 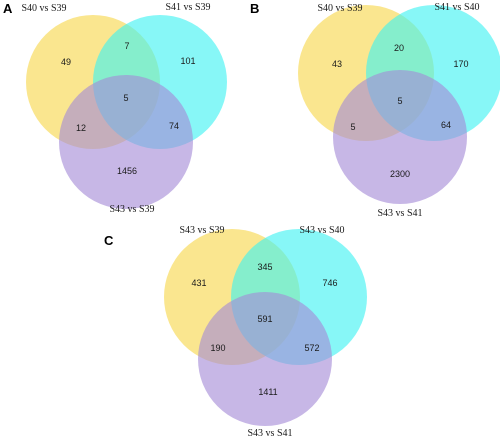 What do you see at coordinates (321, 230) in the screenshot?
I see `venn-c-set2-label: S43 vs S40` at bounding box center [321, 230].